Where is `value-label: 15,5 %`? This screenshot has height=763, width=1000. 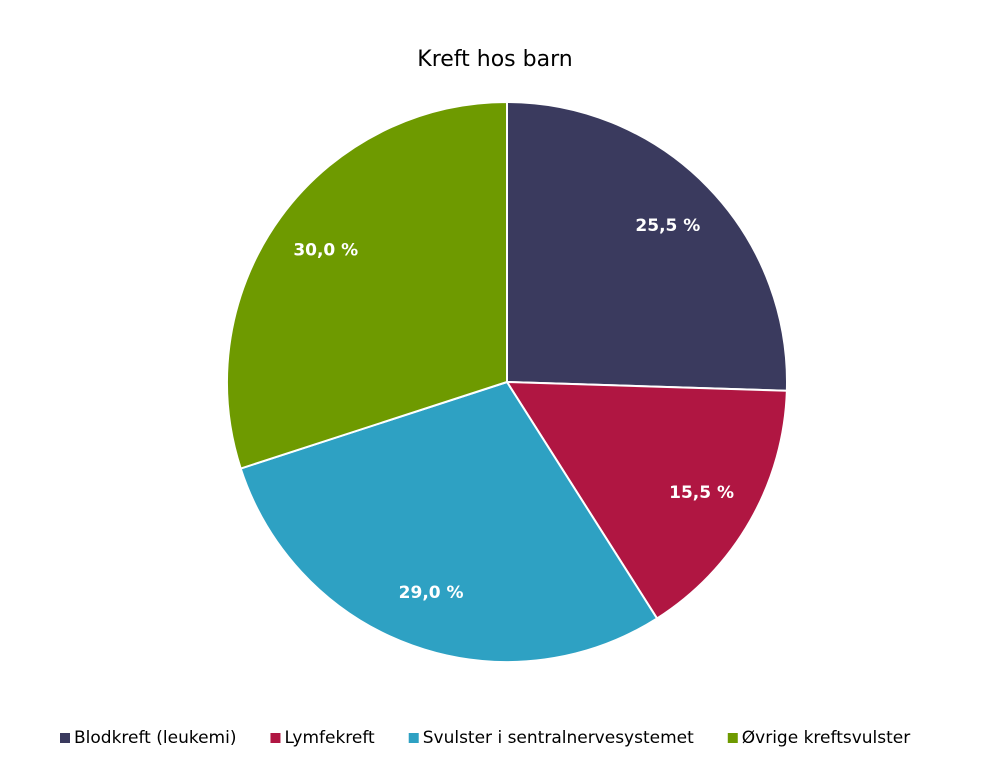 value-label: 15,5 % is located at coordinates (701, 493).